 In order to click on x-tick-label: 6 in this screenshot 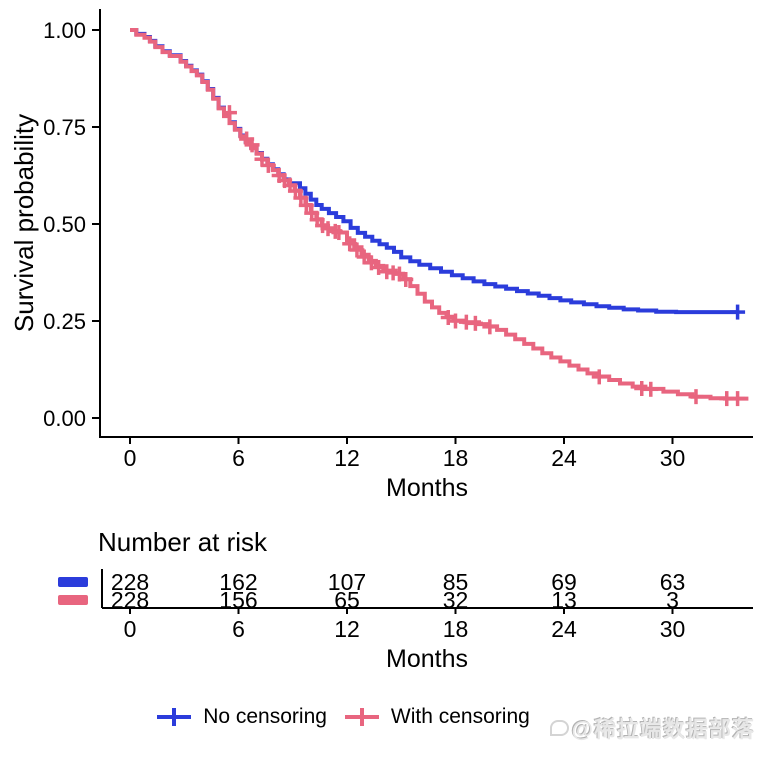, I will do `click(238, 458)`.